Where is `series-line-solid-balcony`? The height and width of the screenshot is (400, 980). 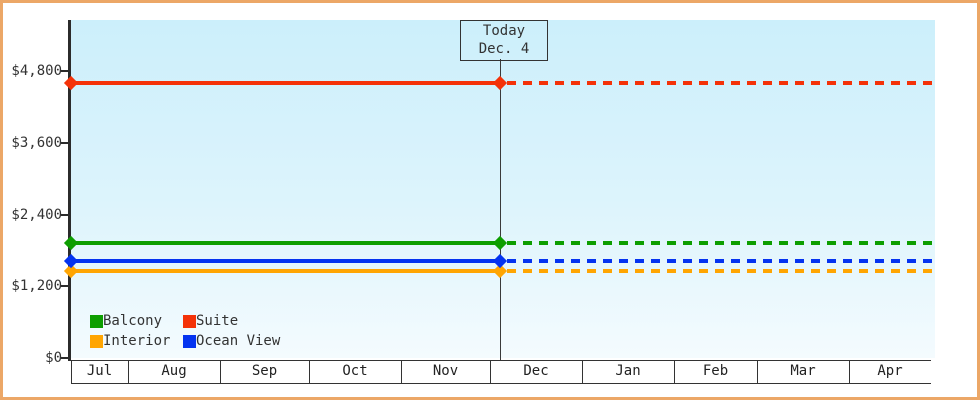
series-line-solid-balcony is located at coordinates (285, 243).